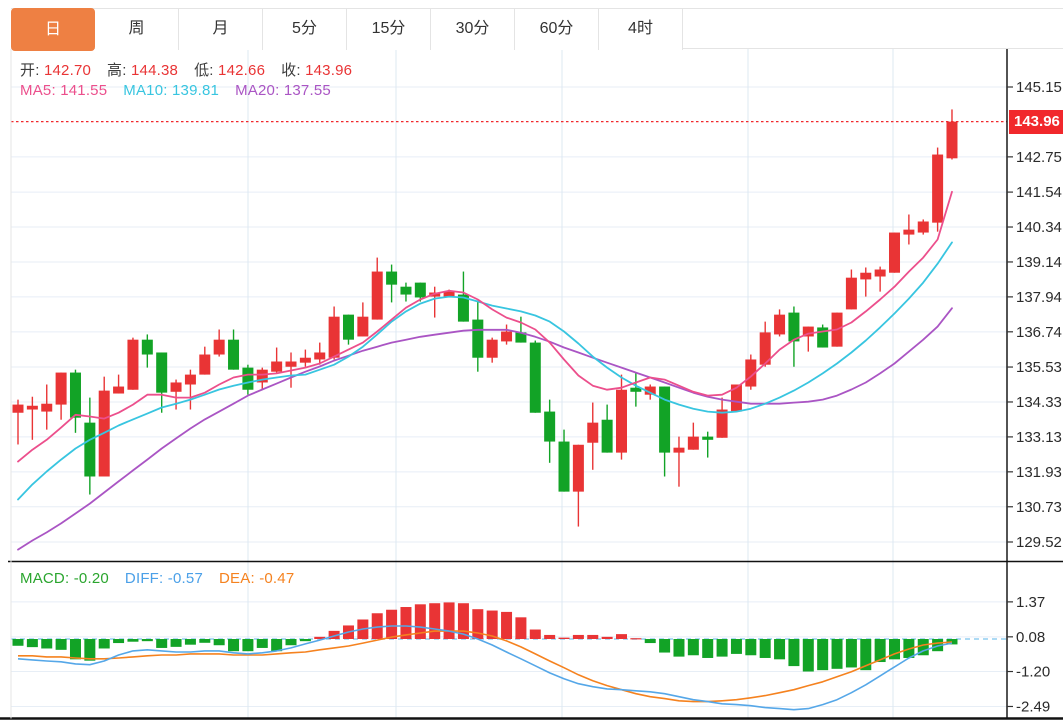 The width and height of the screenshot is (1063, 725). What do you see at coordinates (145, 90) in the screenshot?
I see `ma10-label: MA10:` at bounding box center [145, 90].